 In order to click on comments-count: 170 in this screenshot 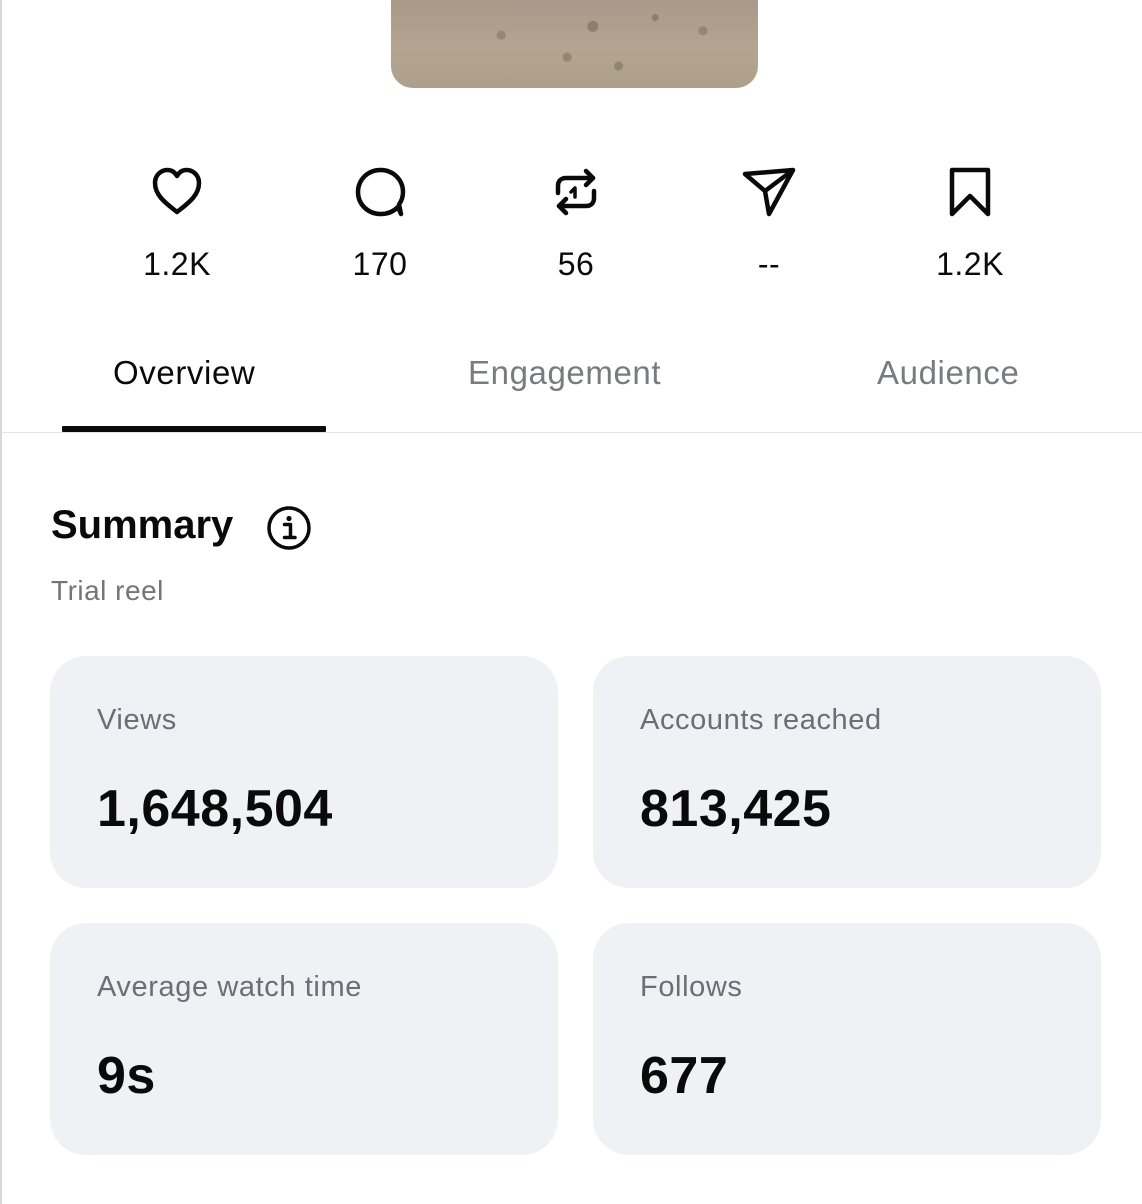, I will do `click(380, 264)`.